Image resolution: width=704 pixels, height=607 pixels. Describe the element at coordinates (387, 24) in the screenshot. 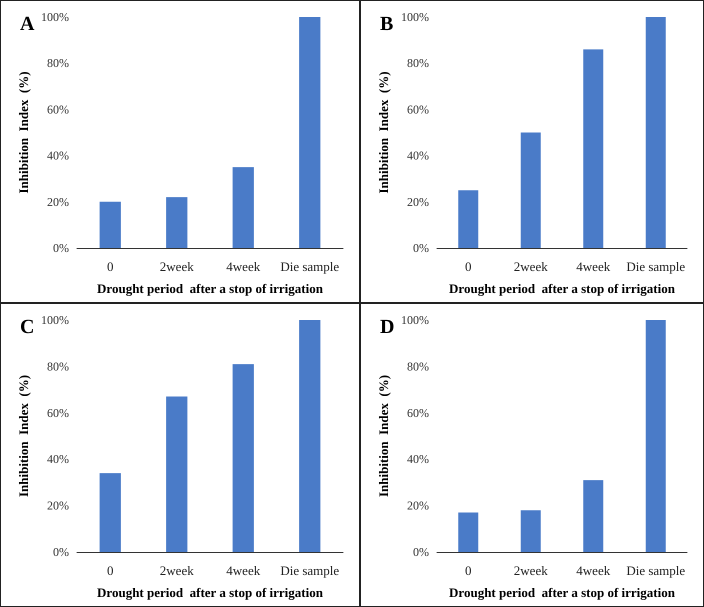

I see `chart-title: B` at that location.